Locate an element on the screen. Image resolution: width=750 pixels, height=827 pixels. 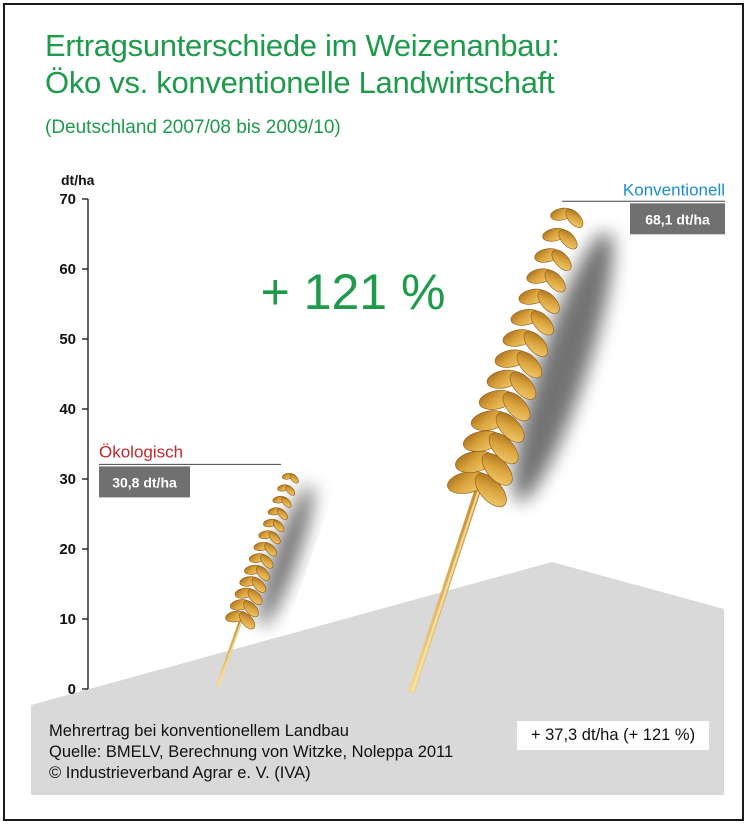
y-tick-label-0: 0 is located at coordinates (72, 689).